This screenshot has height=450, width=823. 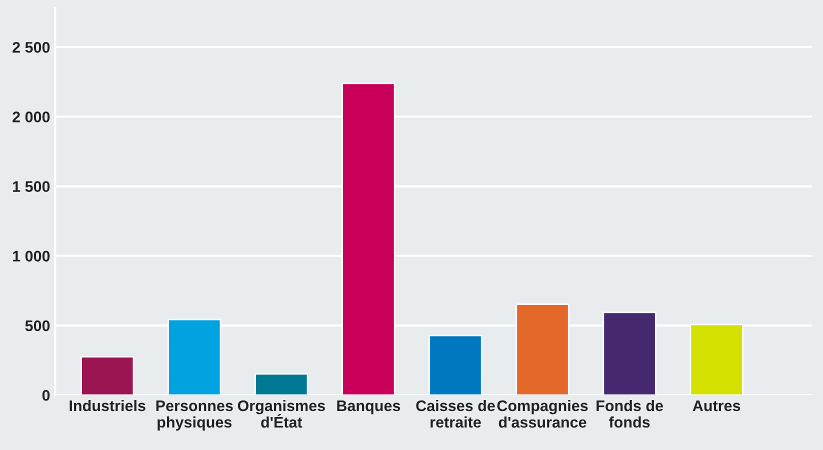 What do you see at coordinates (108, 406) in the screenshot?
I see `x-tick-label: Industriels` at bounding box center [108, 406].